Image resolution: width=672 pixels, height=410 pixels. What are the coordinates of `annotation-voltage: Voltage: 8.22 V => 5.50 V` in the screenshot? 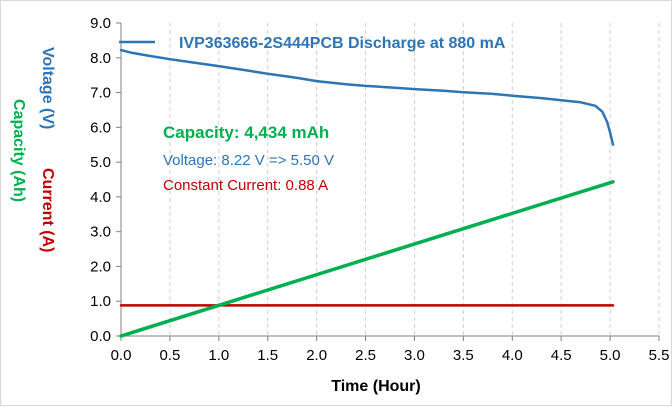 It's located at (248, 160).